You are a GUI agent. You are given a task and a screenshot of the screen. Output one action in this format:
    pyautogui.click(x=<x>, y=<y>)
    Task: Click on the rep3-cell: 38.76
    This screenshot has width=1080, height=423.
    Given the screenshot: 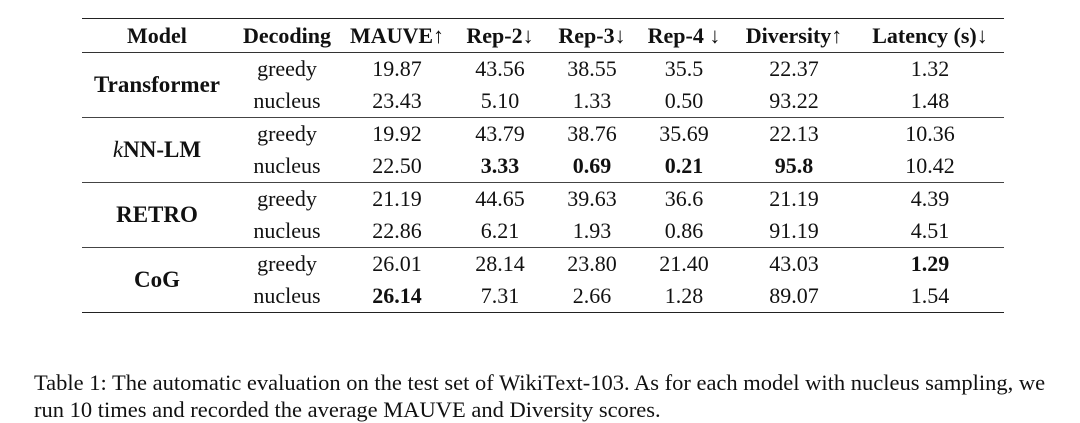 What is the action you would take?
    pyautogui.click(x=592, y=133)
    